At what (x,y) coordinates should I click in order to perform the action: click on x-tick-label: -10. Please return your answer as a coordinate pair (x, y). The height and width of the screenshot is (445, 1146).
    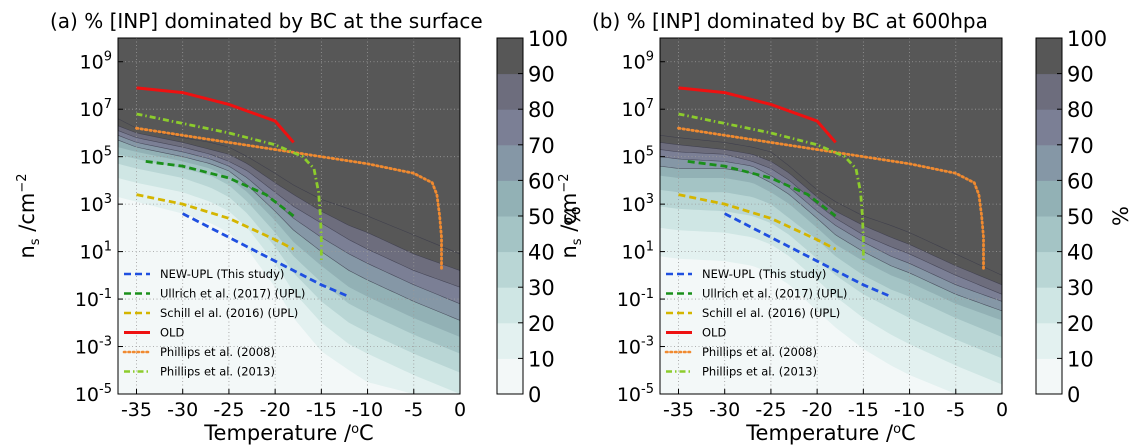
    Looking at the image, I should click on (367, 410).